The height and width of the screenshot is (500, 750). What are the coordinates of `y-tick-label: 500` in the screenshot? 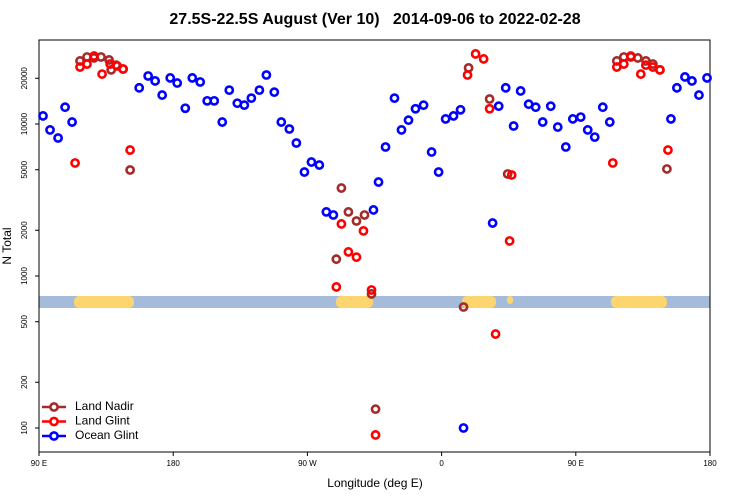 It's located at (24, 322).